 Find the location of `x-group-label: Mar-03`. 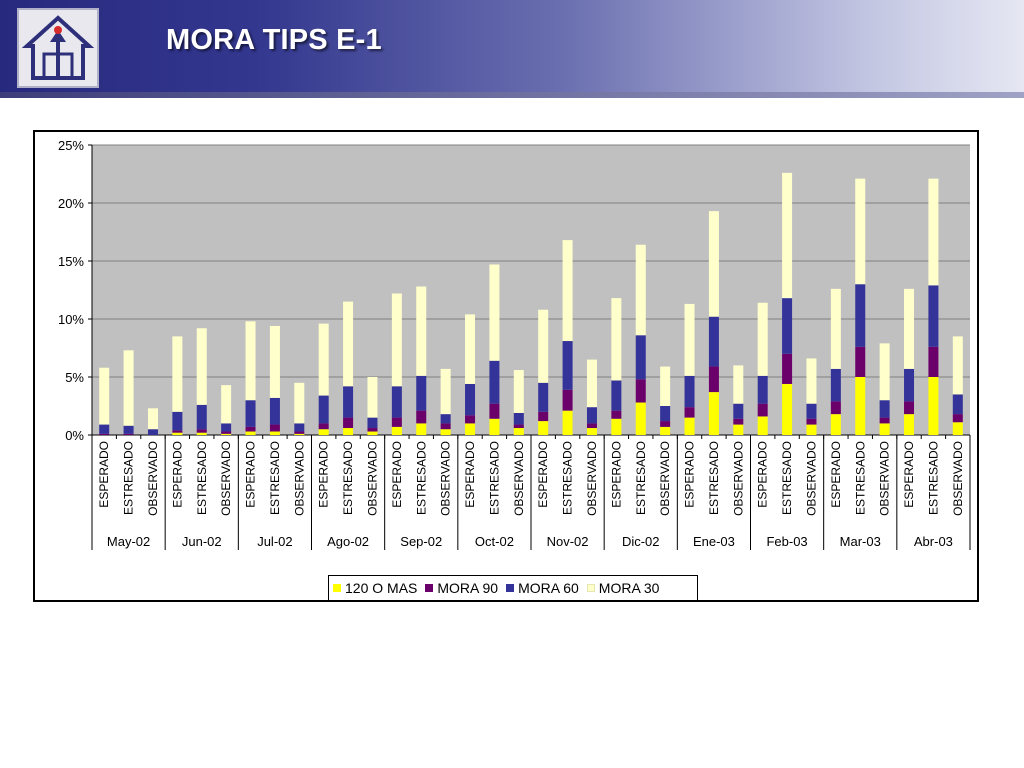

x-group-label: Mar-03 is located at coordinates (860, 541).